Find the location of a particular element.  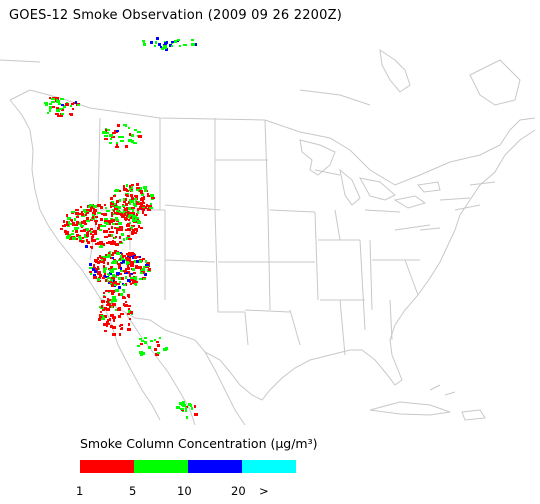

canada-outline is located at coordinates (260, 77).